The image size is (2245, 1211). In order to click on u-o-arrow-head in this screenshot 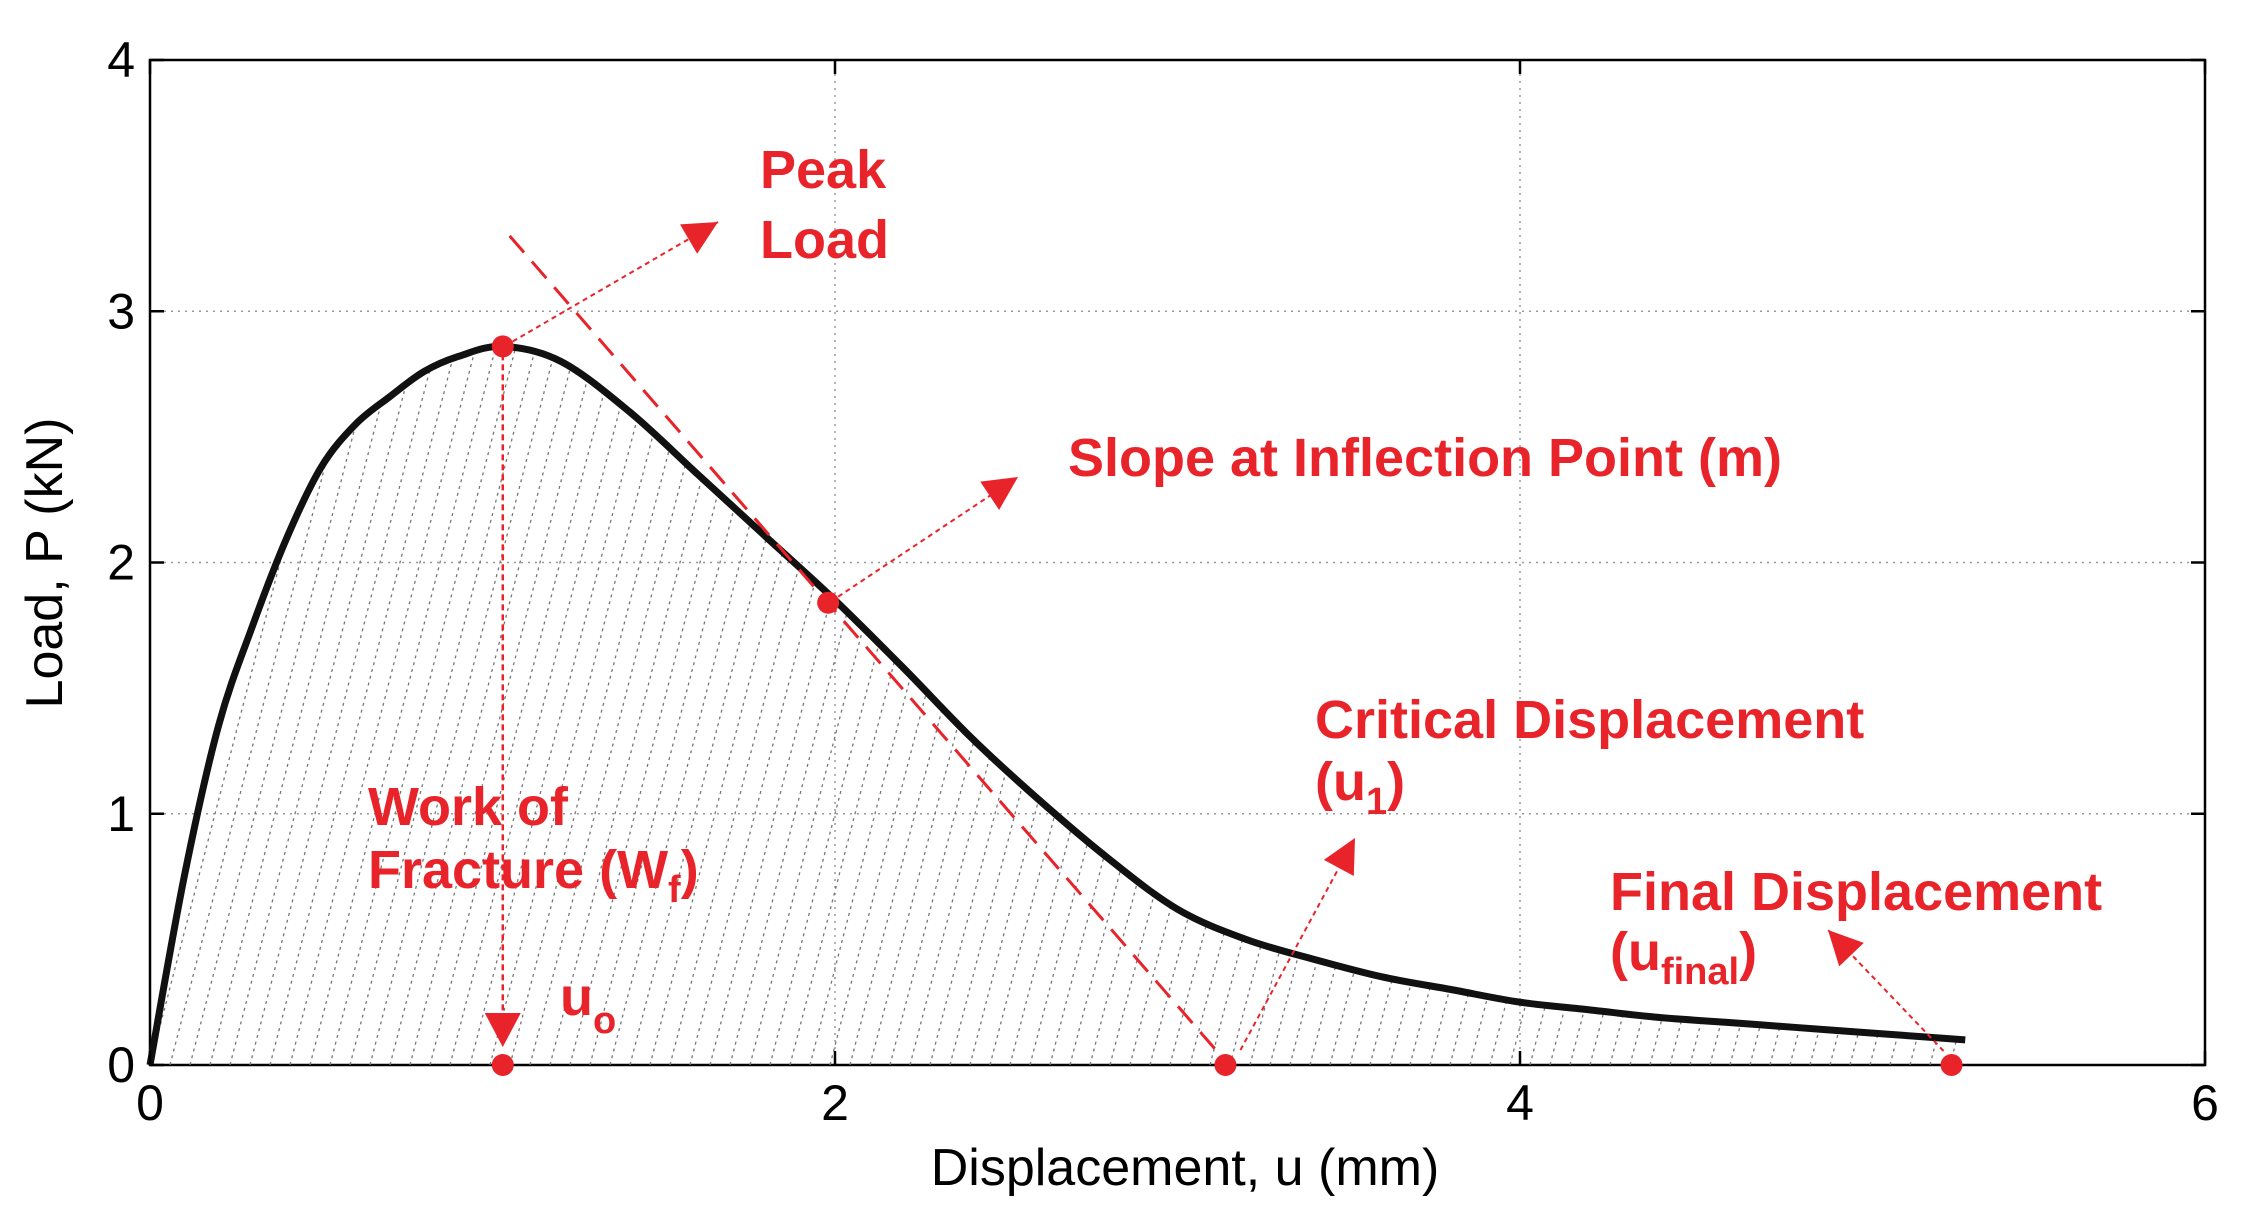, I will do `click(502, 1030)`.